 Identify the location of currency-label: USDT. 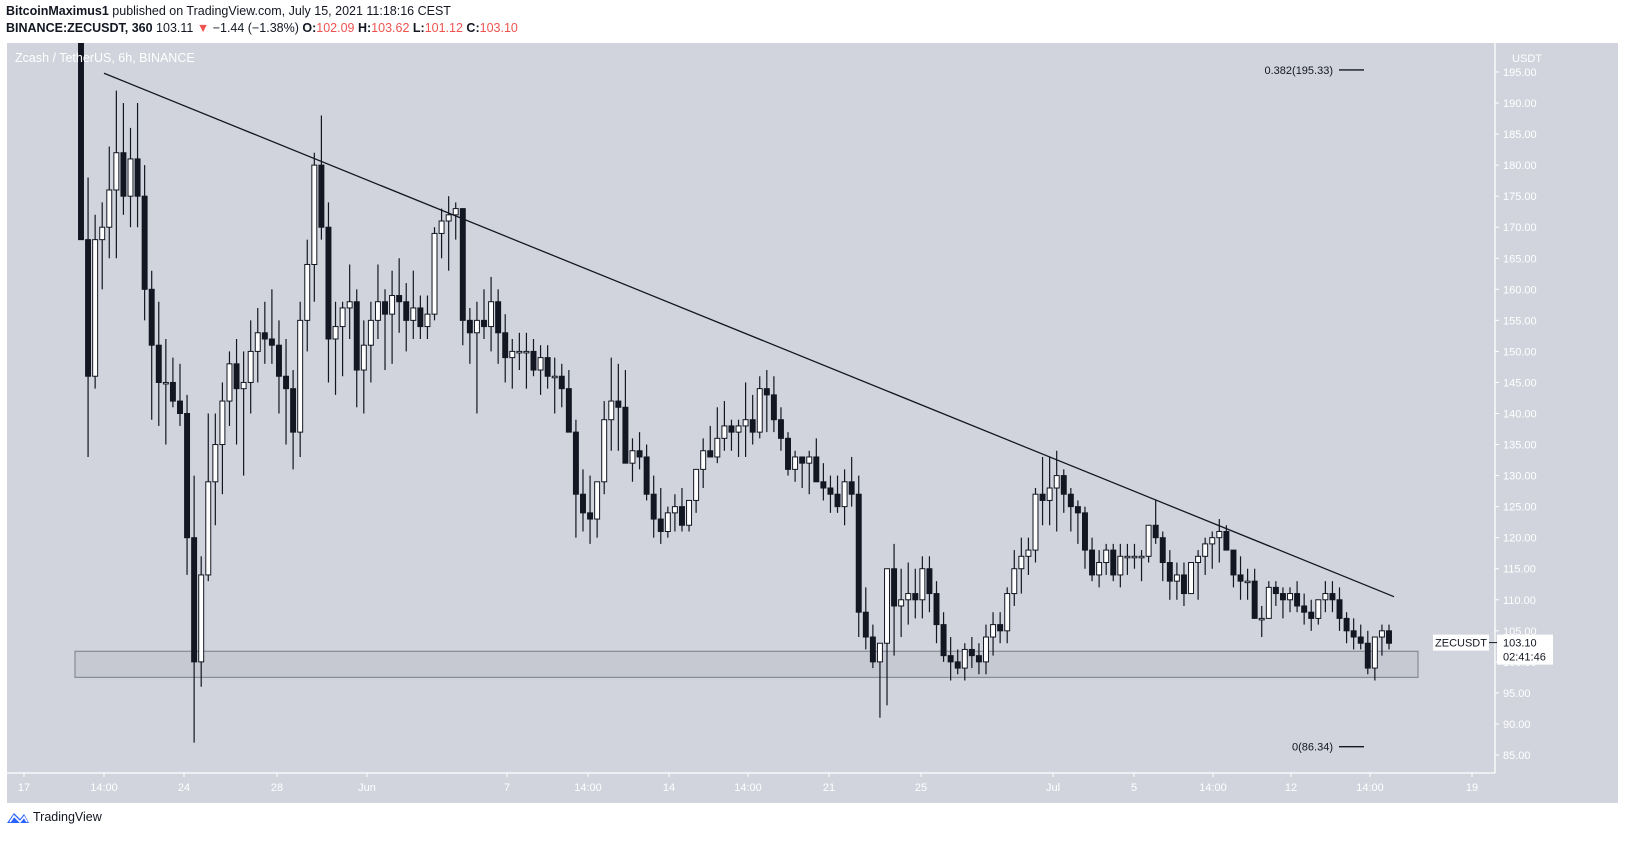
(1527, 59).